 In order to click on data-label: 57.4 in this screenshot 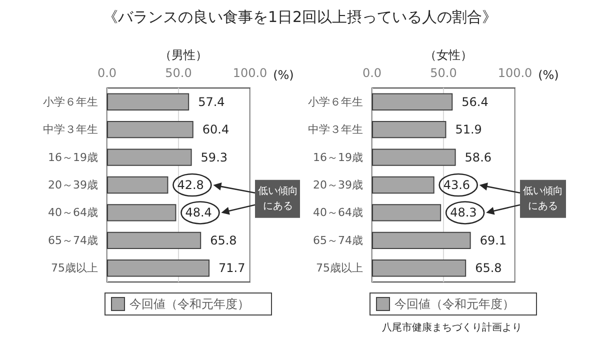, I will do `click(211, 101)`.